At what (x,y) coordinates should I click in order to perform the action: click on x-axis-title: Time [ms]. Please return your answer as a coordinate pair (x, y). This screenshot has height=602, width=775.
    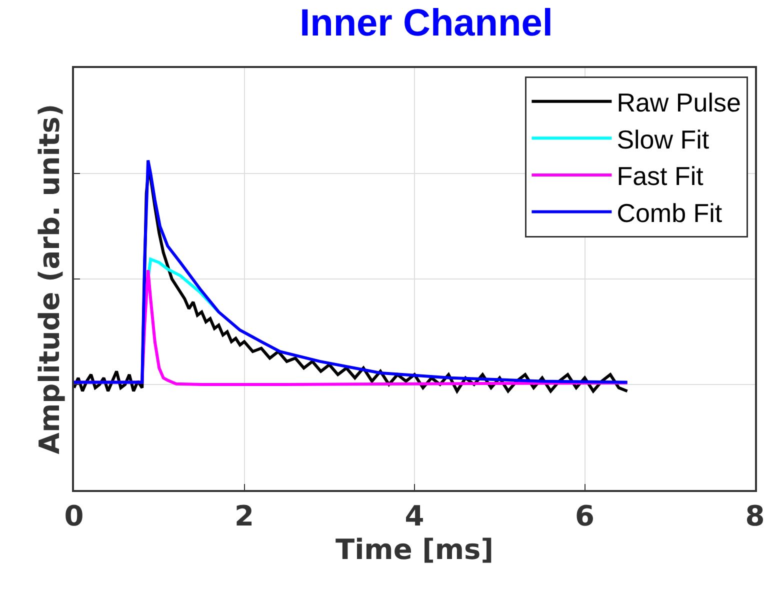
    Looking at the image, I should click on (414, 549).